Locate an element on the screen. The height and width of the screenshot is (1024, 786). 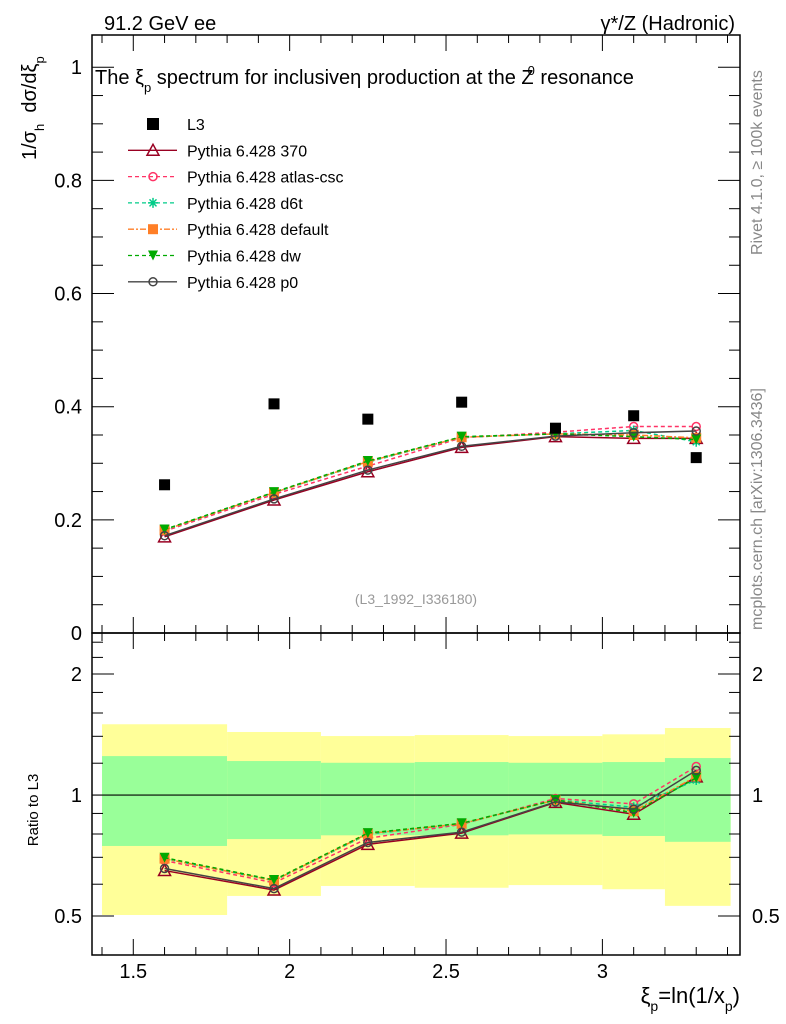
ratio-series-line is located at coordinates (430, 829).